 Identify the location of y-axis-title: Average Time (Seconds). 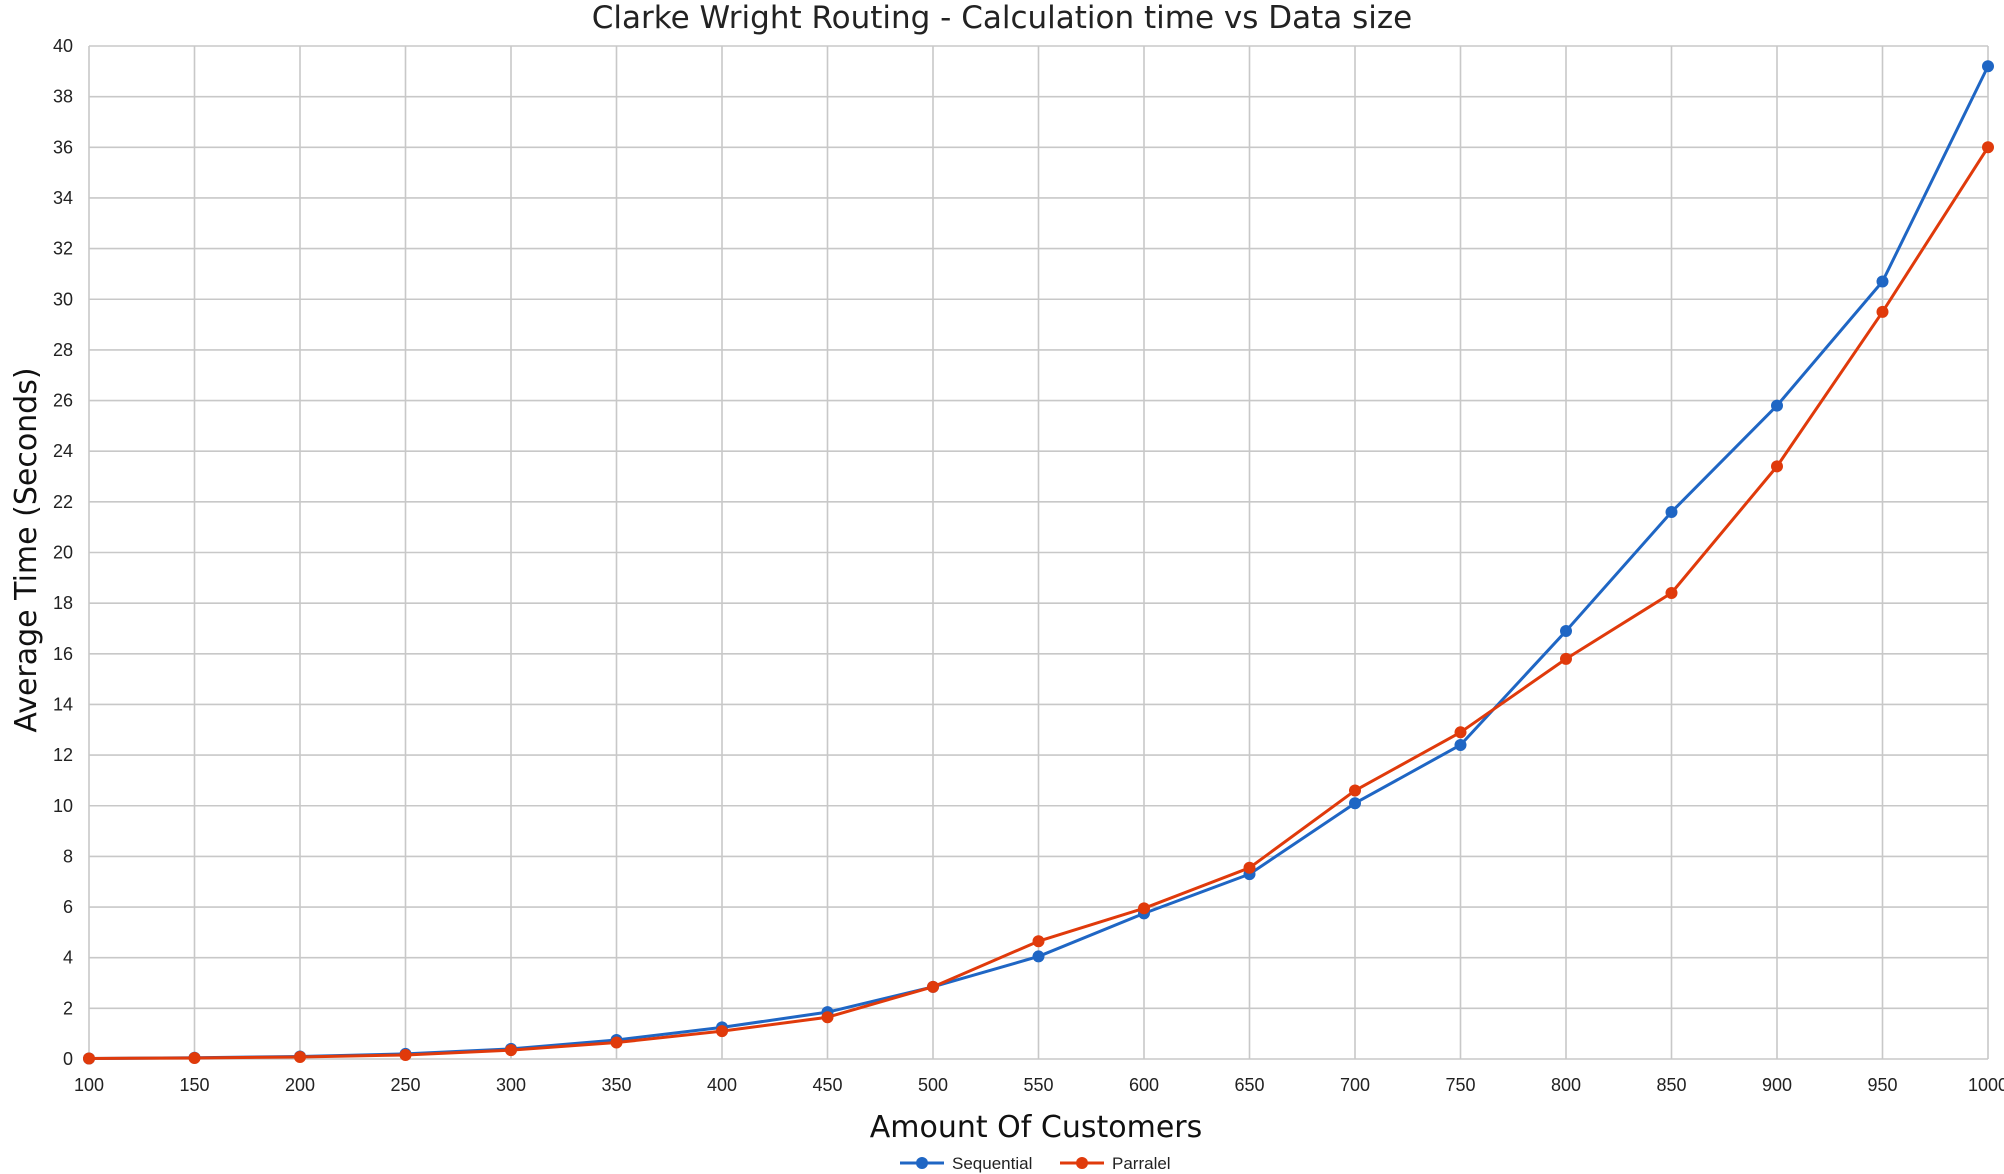
(26, 549).